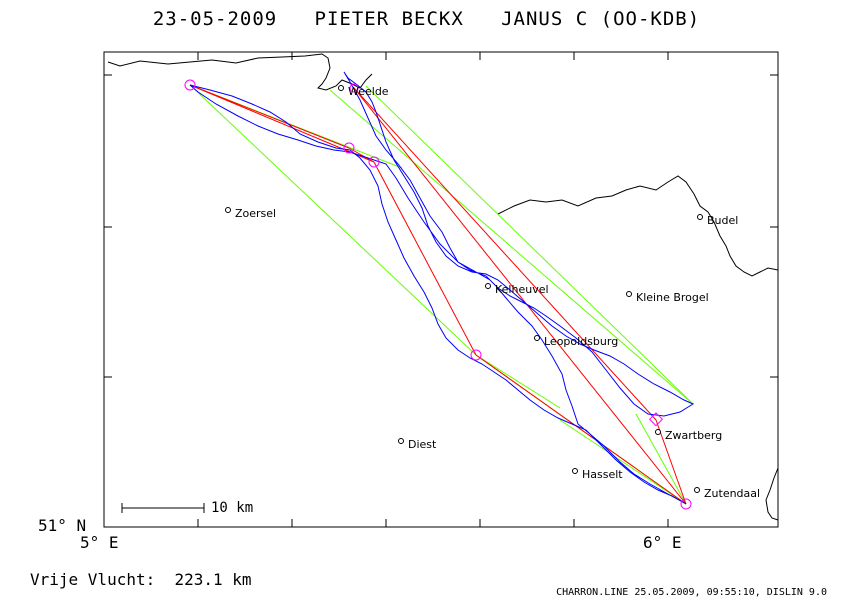  Describe the element at coordinates (256, 213) in the screenshot. I see `place-label-zoersel: Zoersel` at that location.